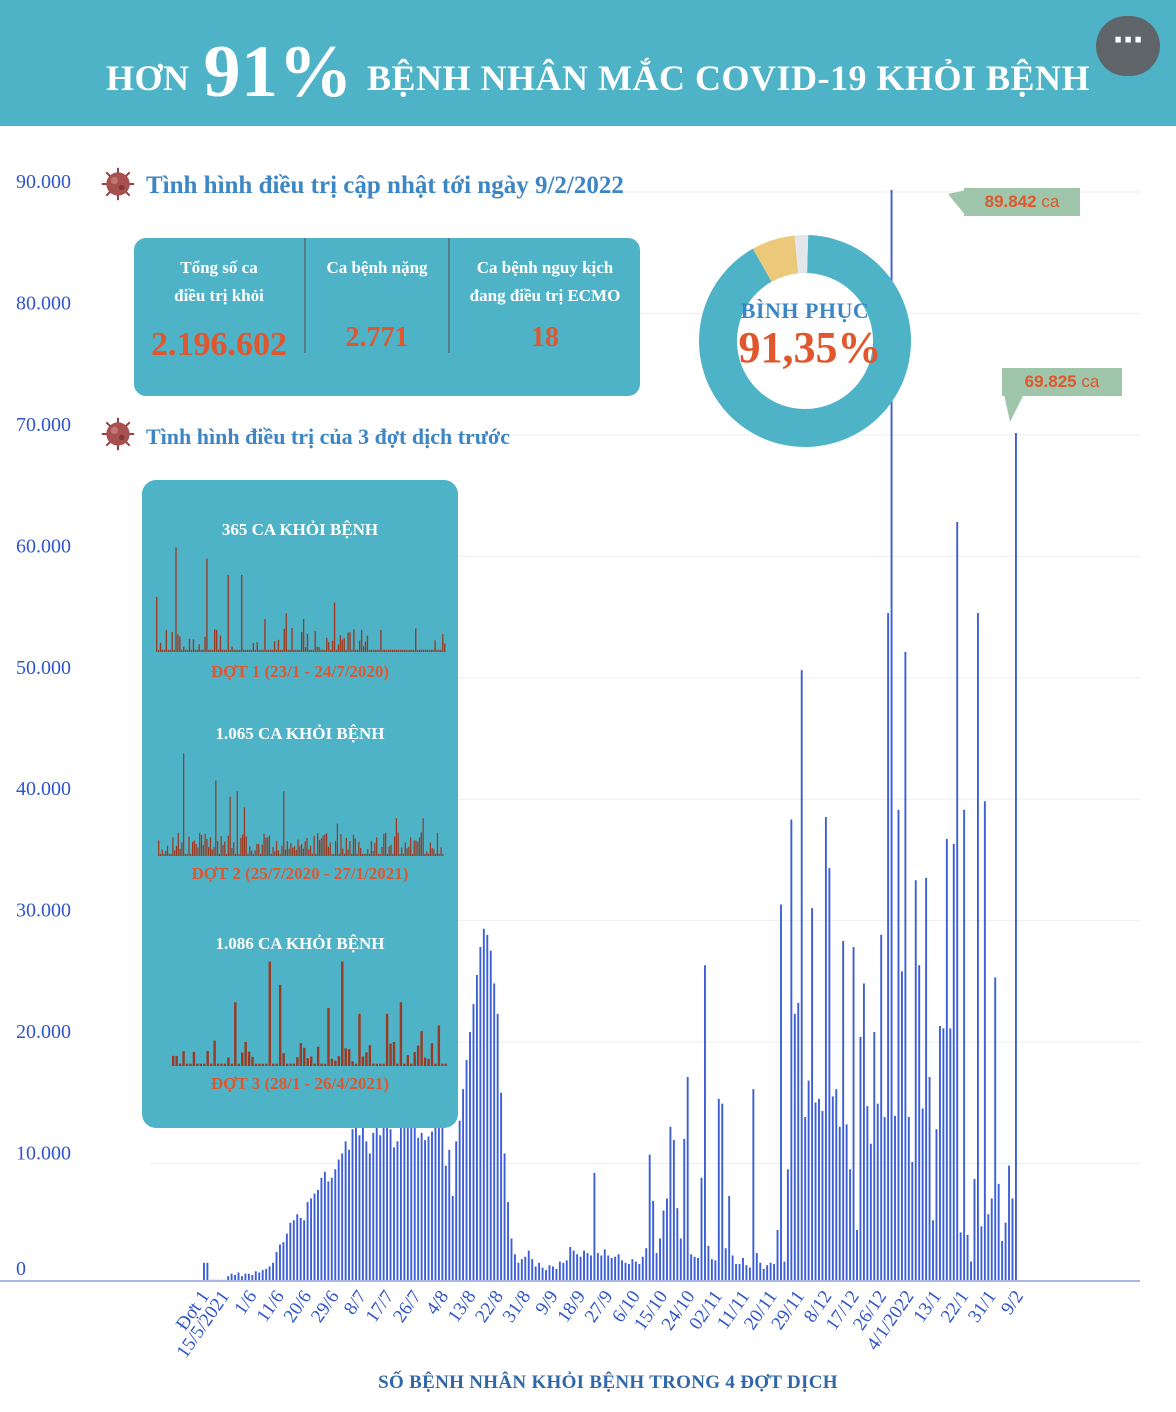 The height and width of the screenshot is (1412, 1176). Describe the element at coordinates (608, 1382) in the screenshot. I see `x-axis-label: SỐ BỆNH NHÂN KHỎI BỆNH TRONG 4 ĐỢT DỊCH` at that location.